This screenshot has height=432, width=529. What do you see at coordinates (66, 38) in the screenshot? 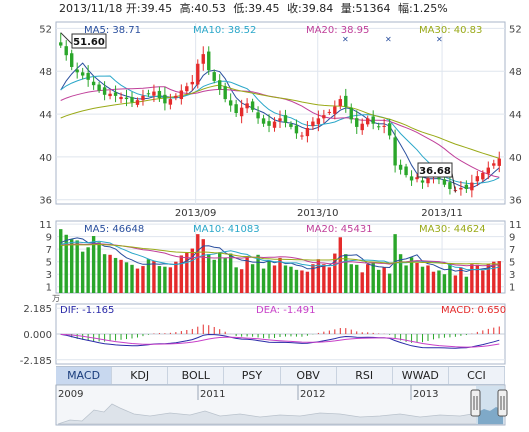
I see `max-price-pointer` at bounding box center [66, 38].